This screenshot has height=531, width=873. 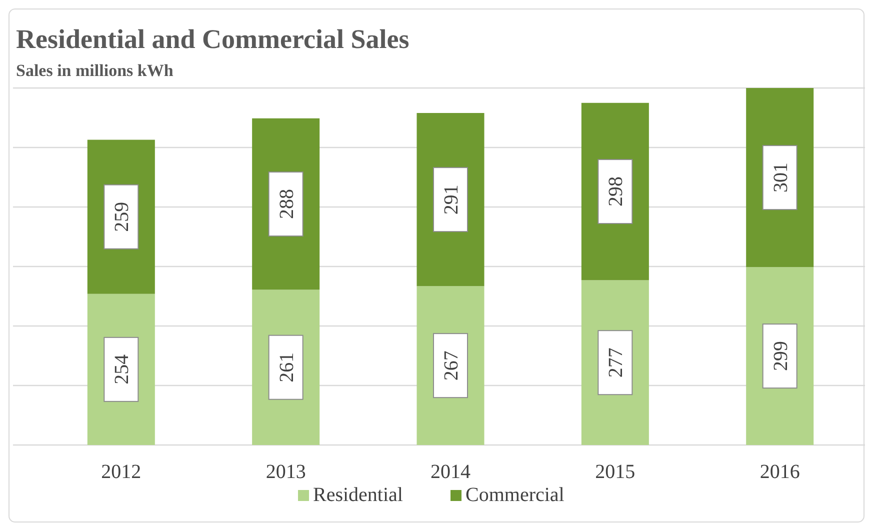 I want to click on data-label: 267, so click(x=451, y=365).